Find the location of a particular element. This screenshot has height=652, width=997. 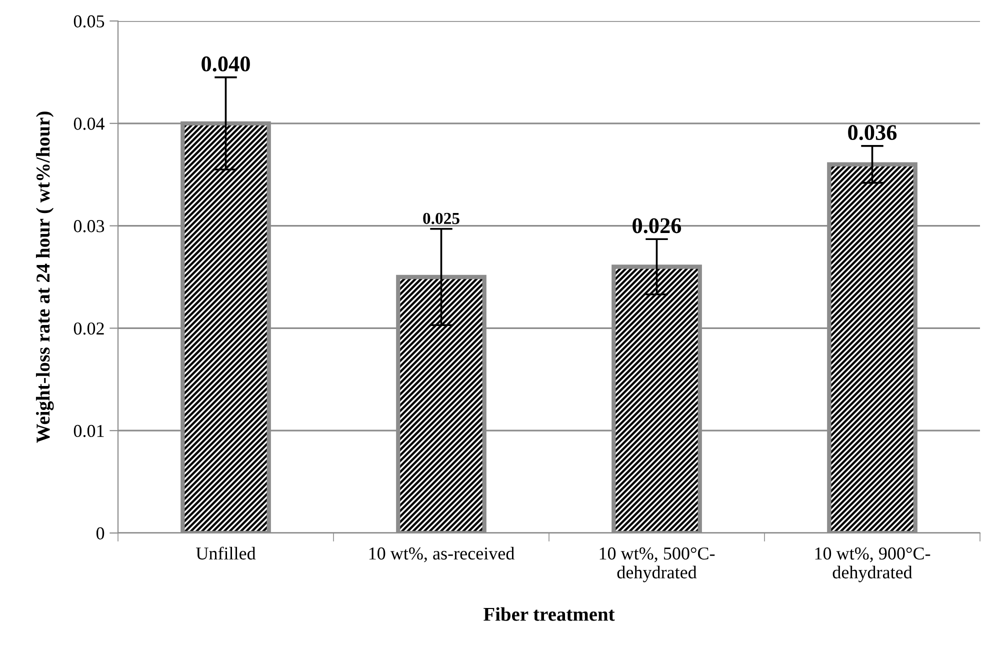

x-tick-label: 10 wt%, as-received is located at coordinates (441, 554).